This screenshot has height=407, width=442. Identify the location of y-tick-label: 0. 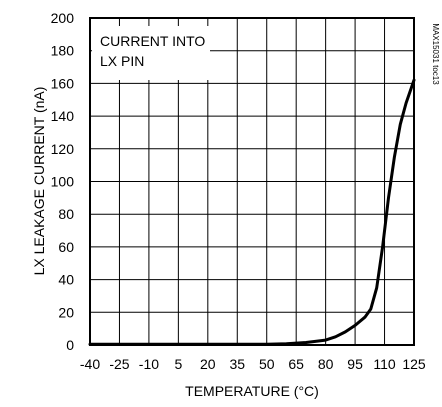
(70, 345).